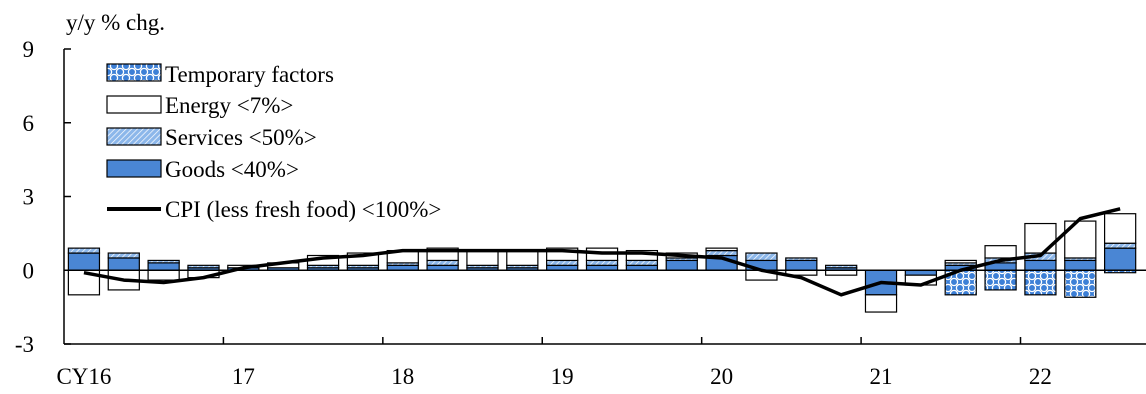 The height and width of the screenshot is (394, 1146). Describe the element at coordinates (1040, 282) in the screenshot. I see `bar-temporary-22Q1` at that location.